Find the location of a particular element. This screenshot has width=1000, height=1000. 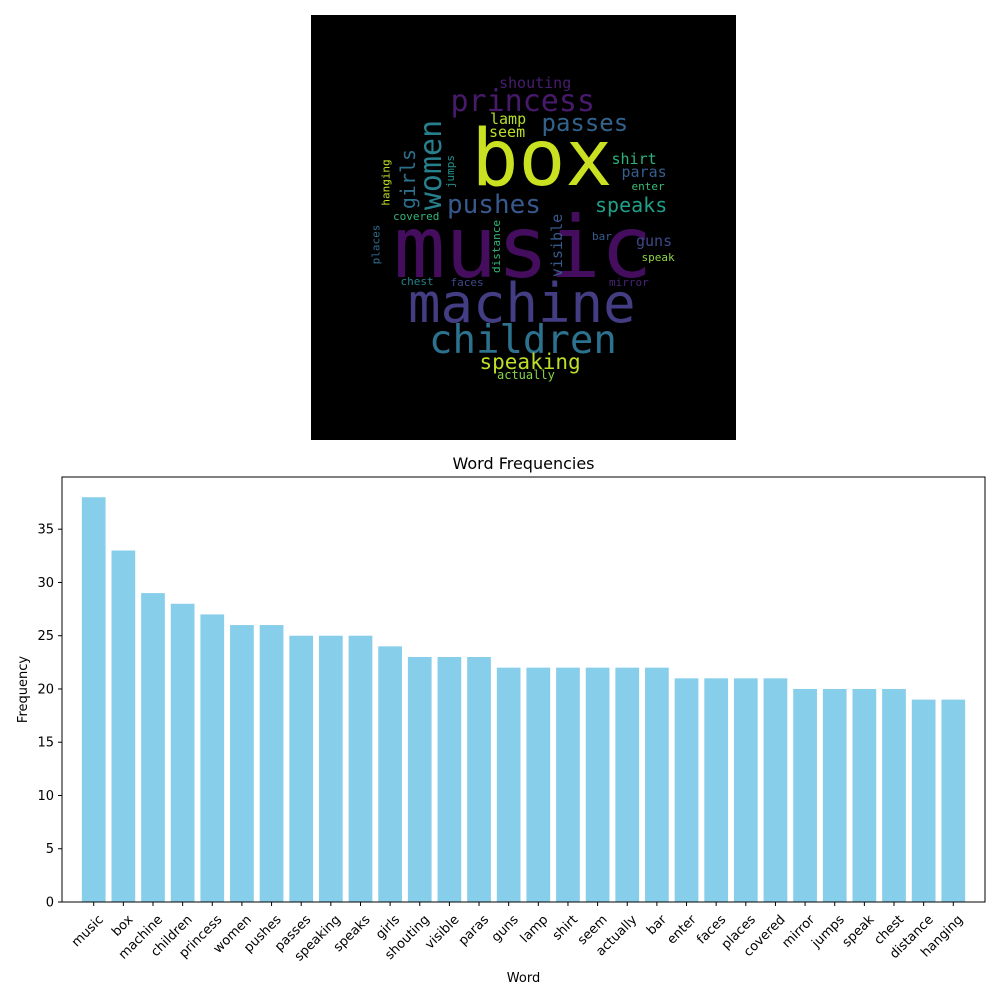

bar-hanging is located at coordinates (953, 800).